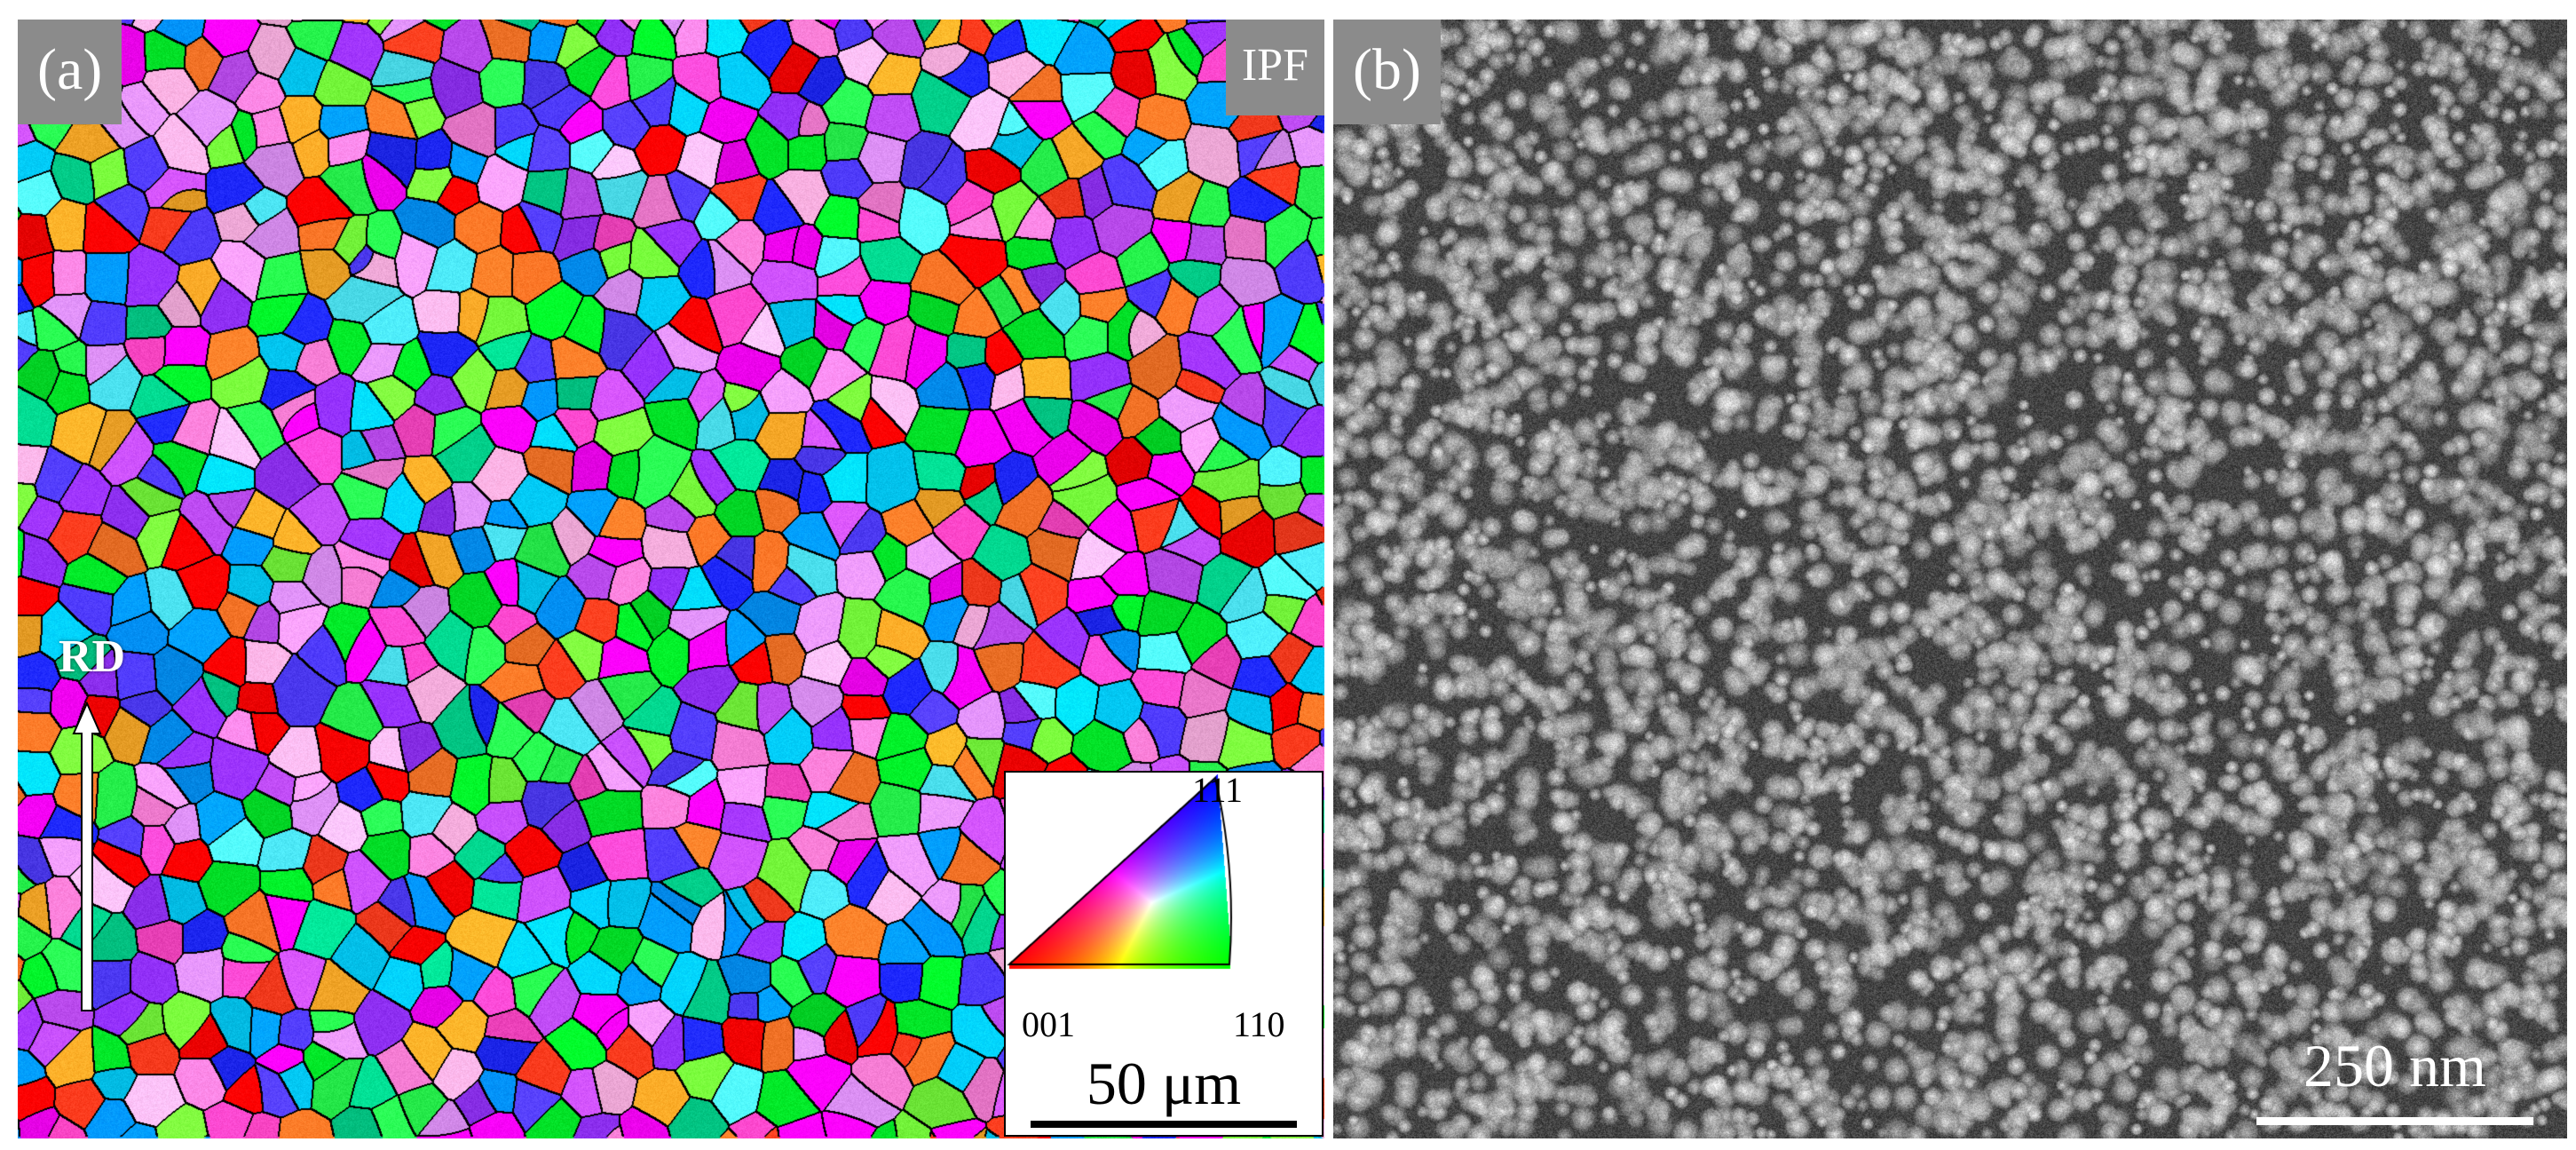 The height and width of the screenshot is (1150, 2576). What do you see at coordinates (87, 856) in the screenshot?
I see `rolling-direction-arrow-icon` at bounding box center [87, 856].